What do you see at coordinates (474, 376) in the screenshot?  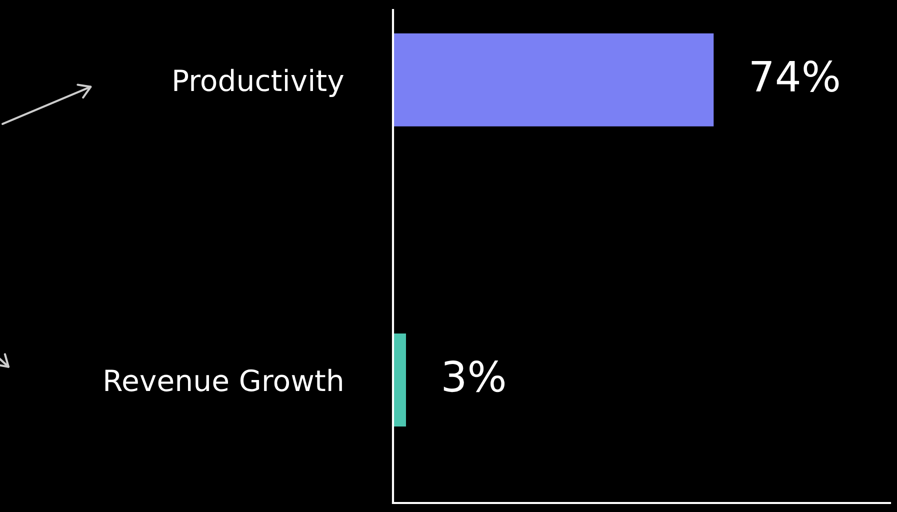 I see `data-label: 3%` at bounding box center [474, 376].